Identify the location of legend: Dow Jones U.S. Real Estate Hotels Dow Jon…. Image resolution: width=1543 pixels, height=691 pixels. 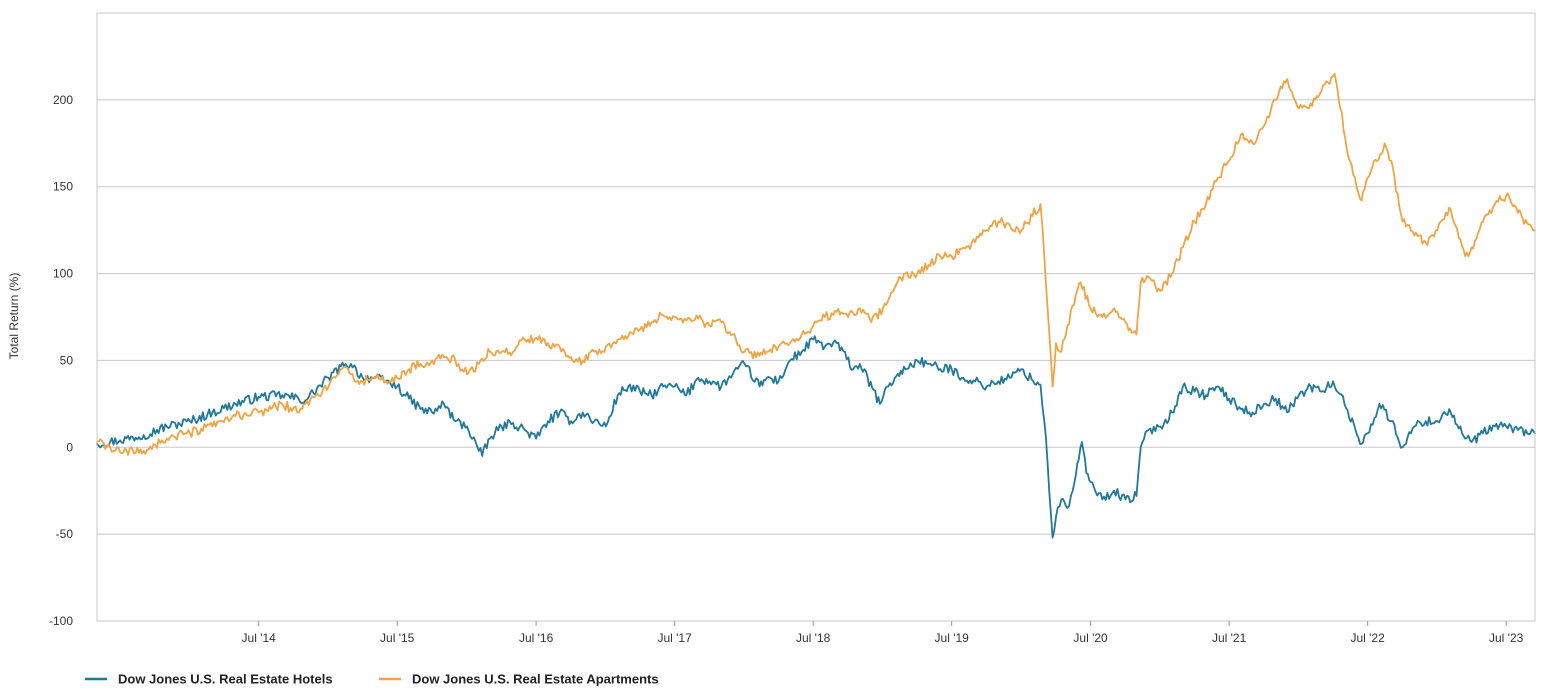
(372, 679).